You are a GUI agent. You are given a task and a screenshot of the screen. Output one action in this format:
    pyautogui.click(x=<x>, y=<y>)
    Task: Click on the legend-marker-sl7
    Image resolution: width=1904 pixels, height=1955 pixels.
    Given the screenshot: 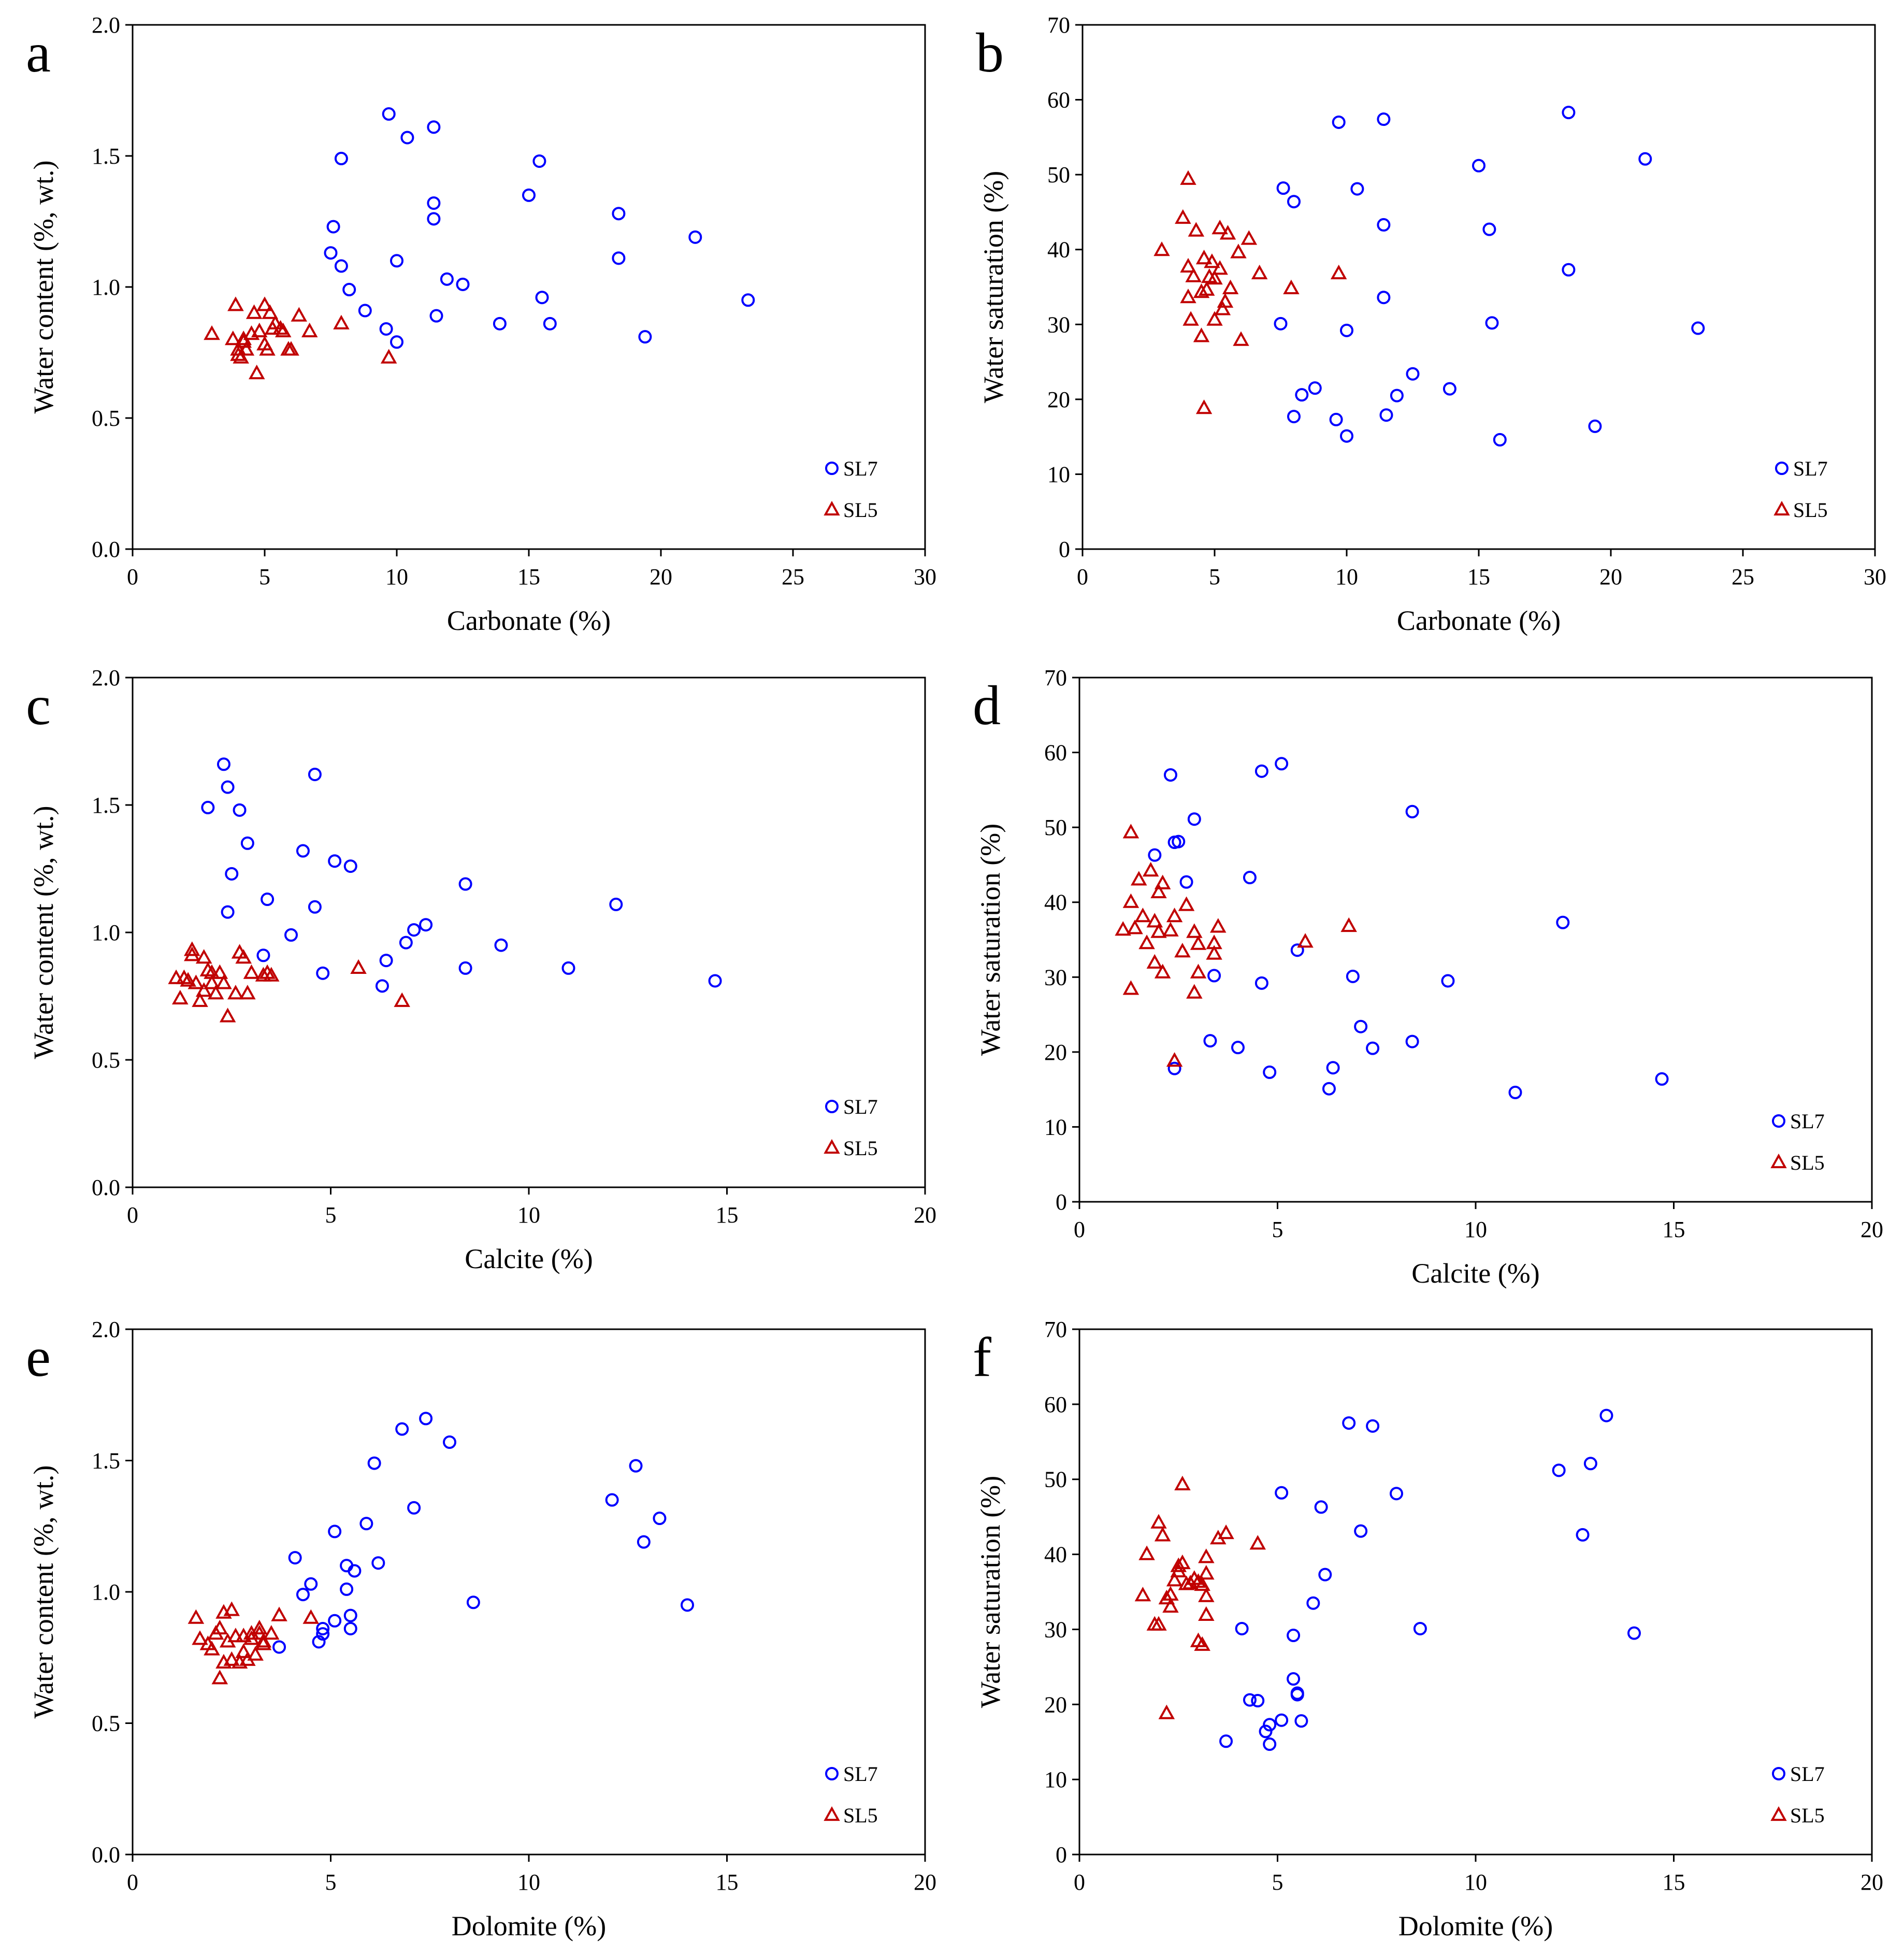 What is the action you would take?
    pyautogui.click(x=832, y=469)
    